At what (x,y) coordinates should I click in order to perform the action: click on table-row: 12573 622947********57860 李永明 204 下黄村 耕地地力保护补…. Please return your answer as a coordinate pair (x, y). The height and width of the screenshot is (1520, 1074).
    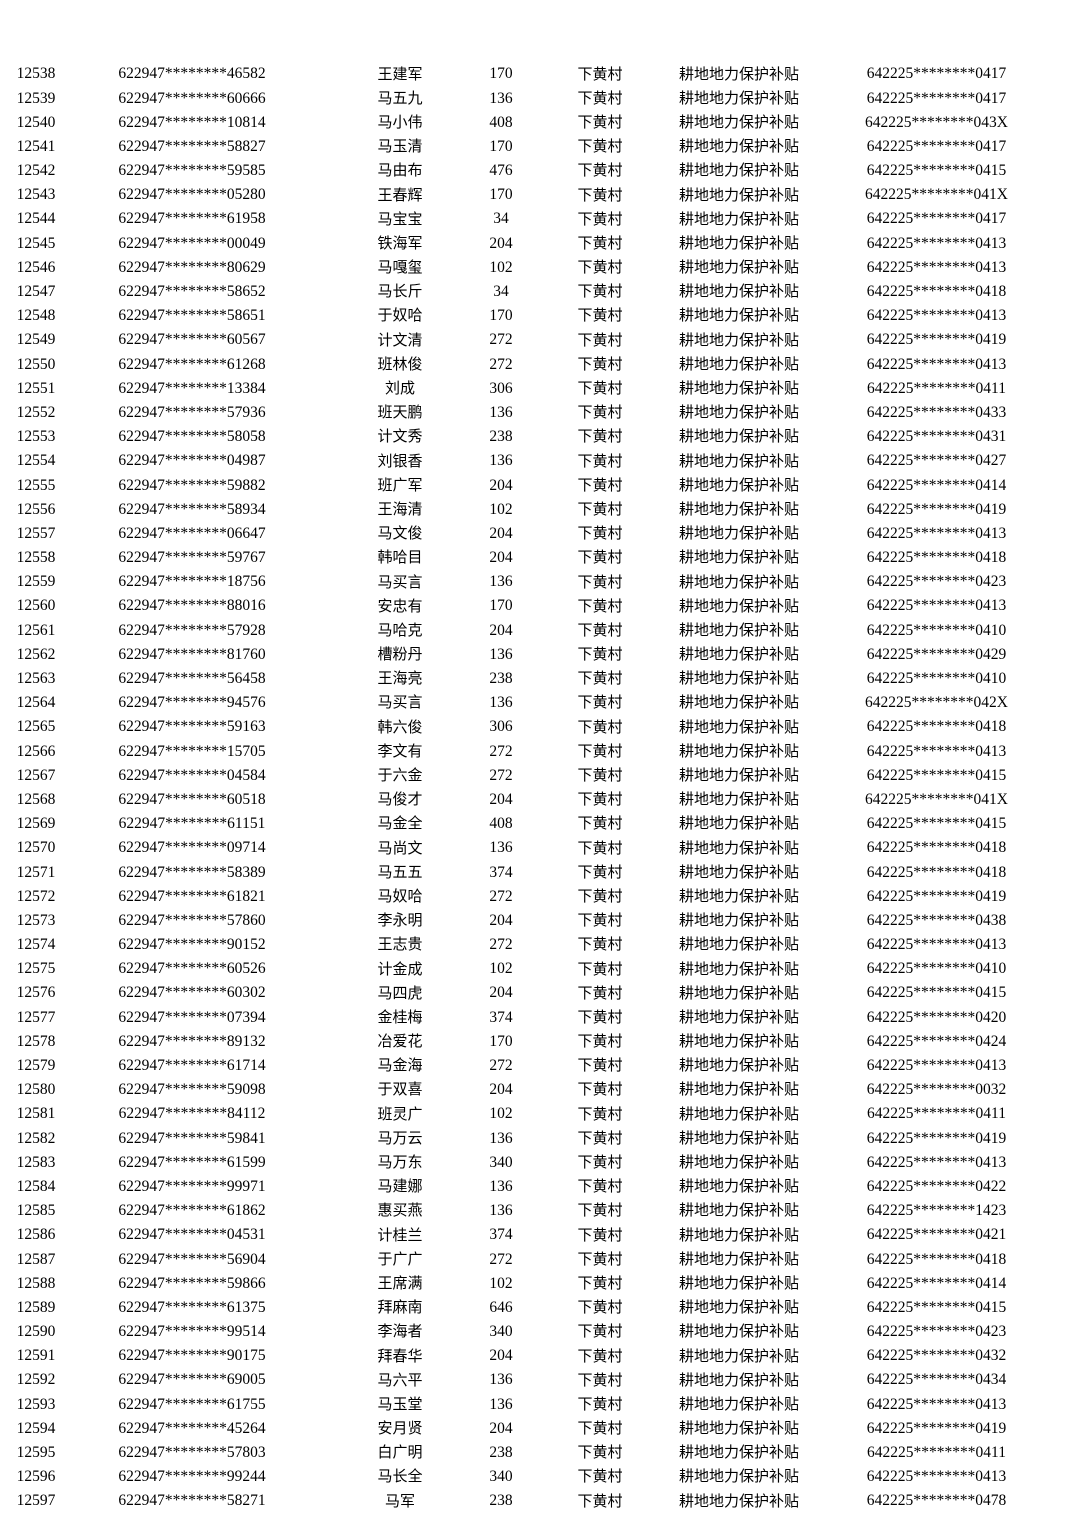
    Looking at the image, I should click on (537, 921).